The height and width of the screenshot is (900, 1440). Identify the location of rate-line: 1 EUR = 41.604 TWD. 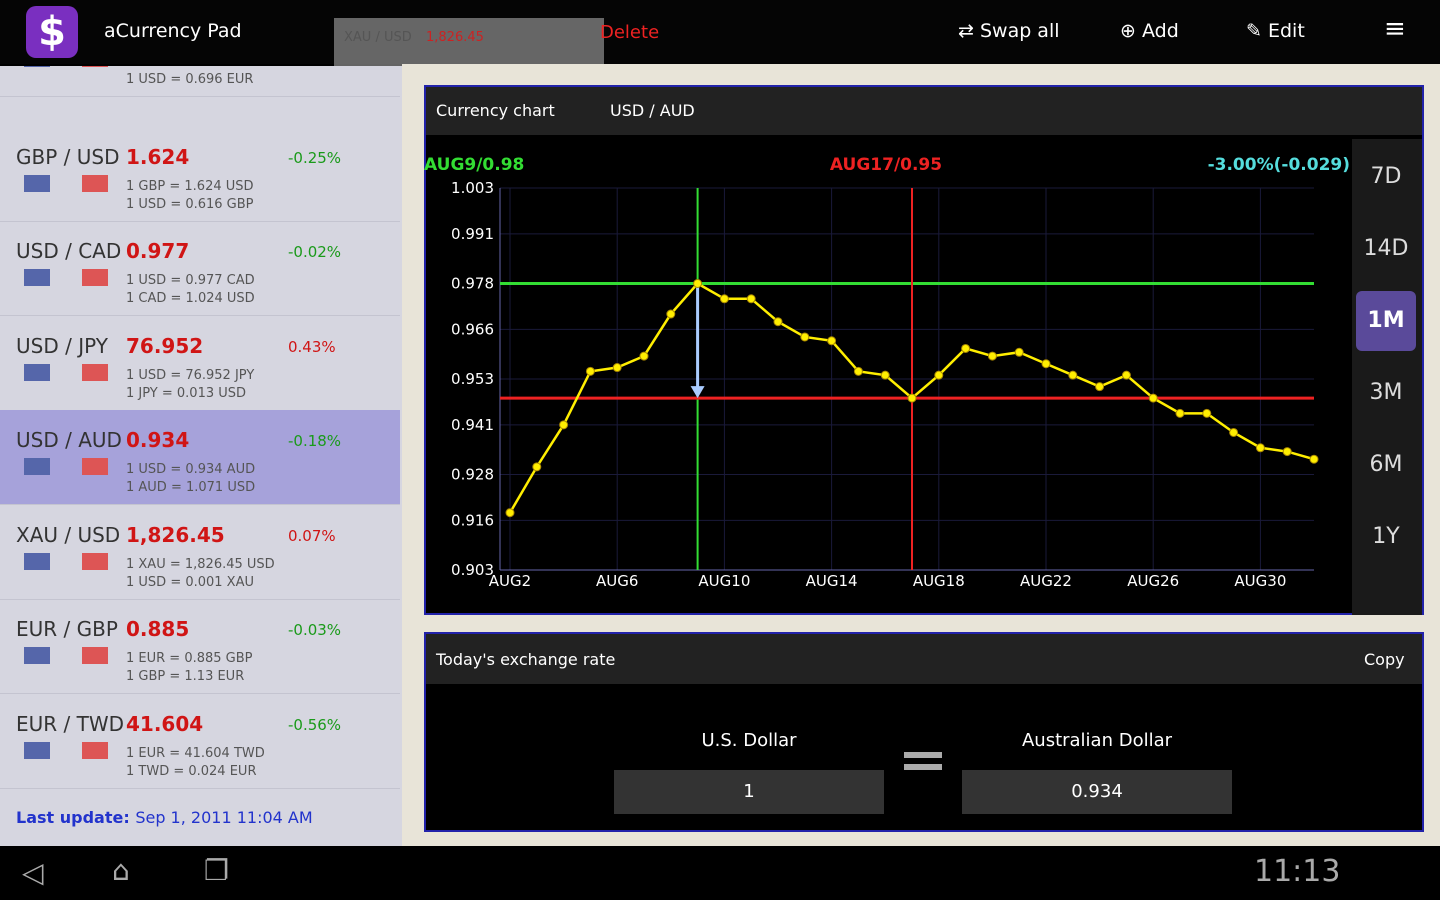
(195, 753).